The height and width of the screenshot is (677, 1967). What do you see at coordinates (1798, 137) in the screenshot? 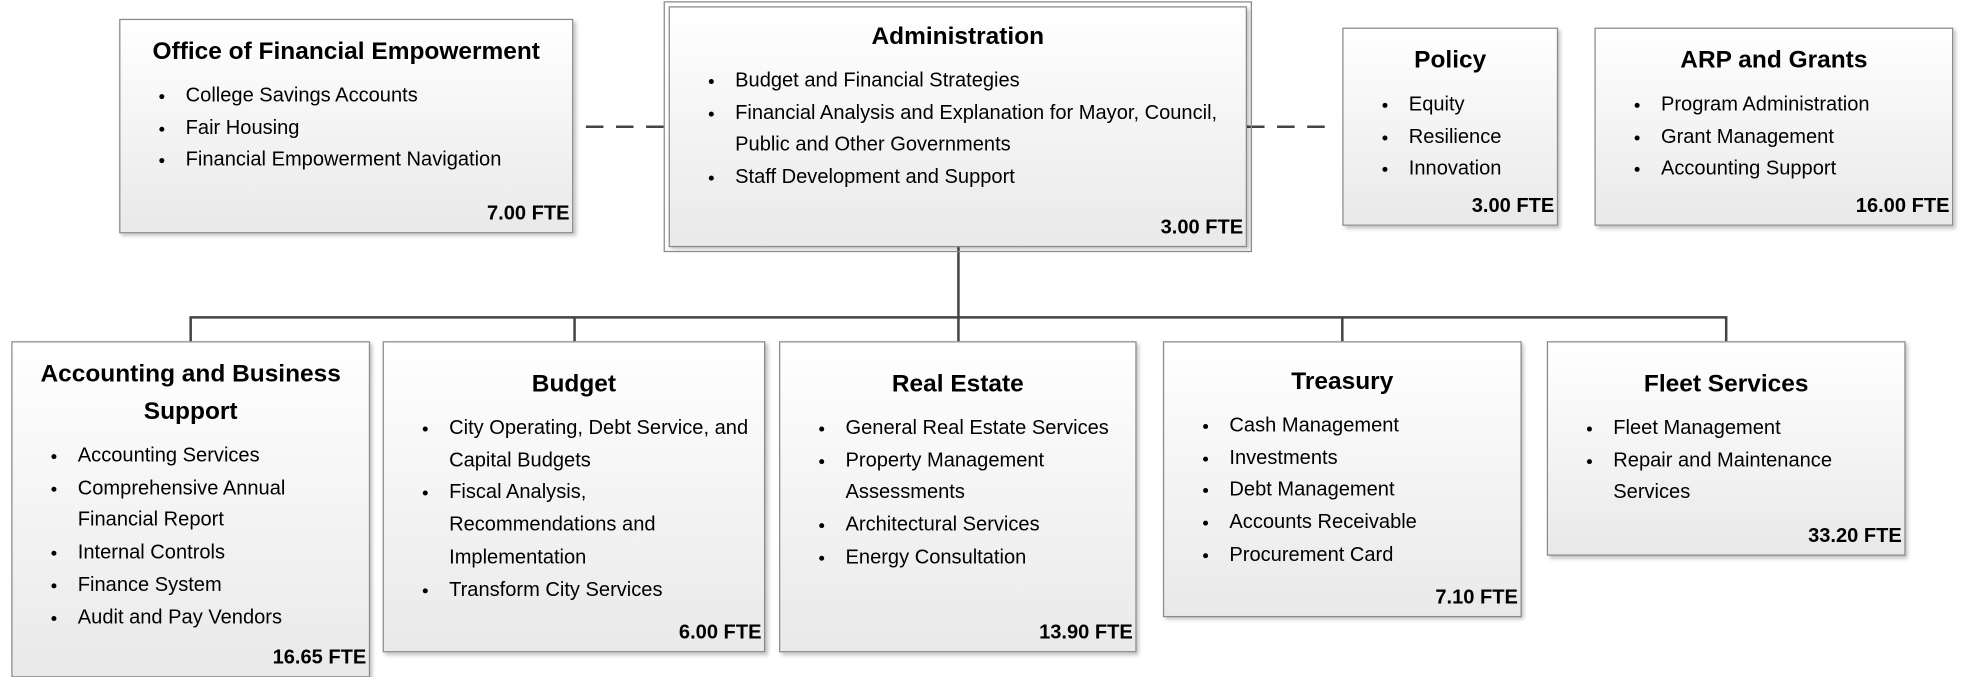
I see `list-item: Grant Management` at bounding box center [1798, 137].